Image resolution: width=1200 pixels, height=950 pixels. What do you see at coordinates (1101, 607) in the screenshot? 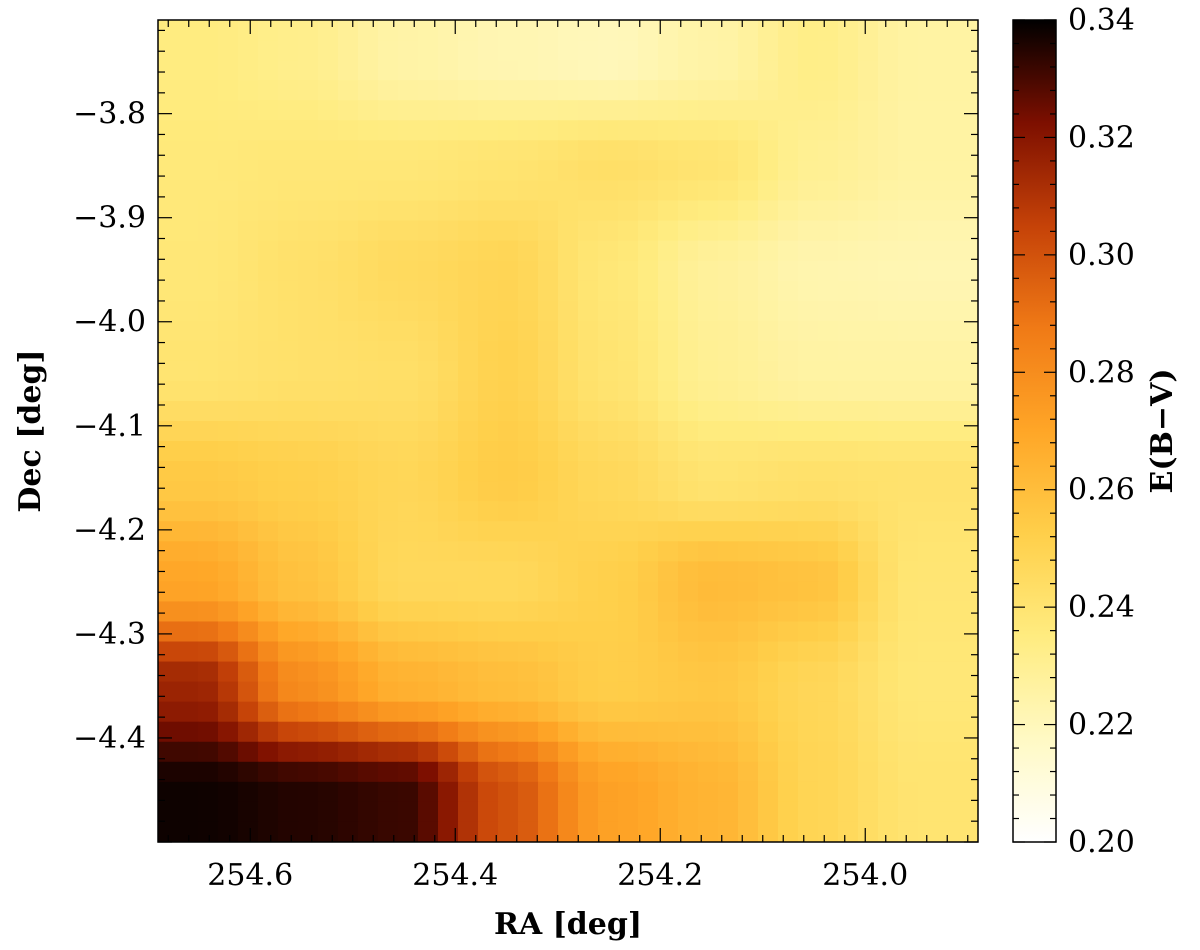
I see `colorbar-tick-label: 0.24` at bounding box center [1101, 607].